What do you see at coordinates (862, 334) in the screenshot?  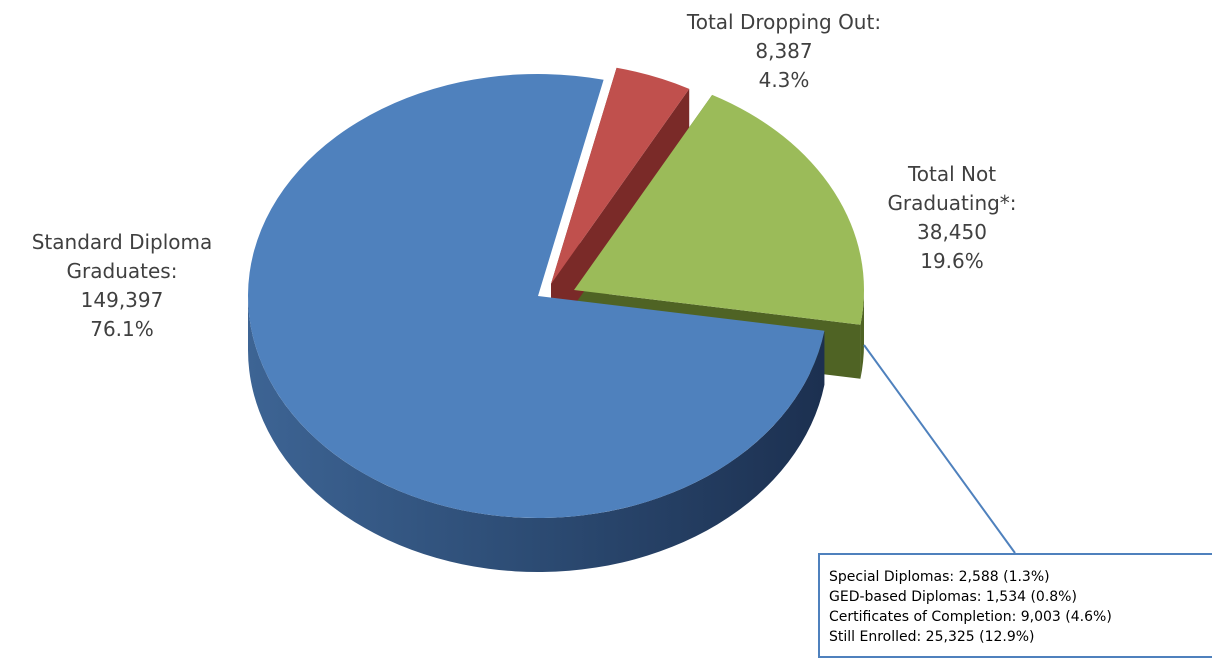 I see `slice-not-graduating-side` at bounding box center [862, 334].